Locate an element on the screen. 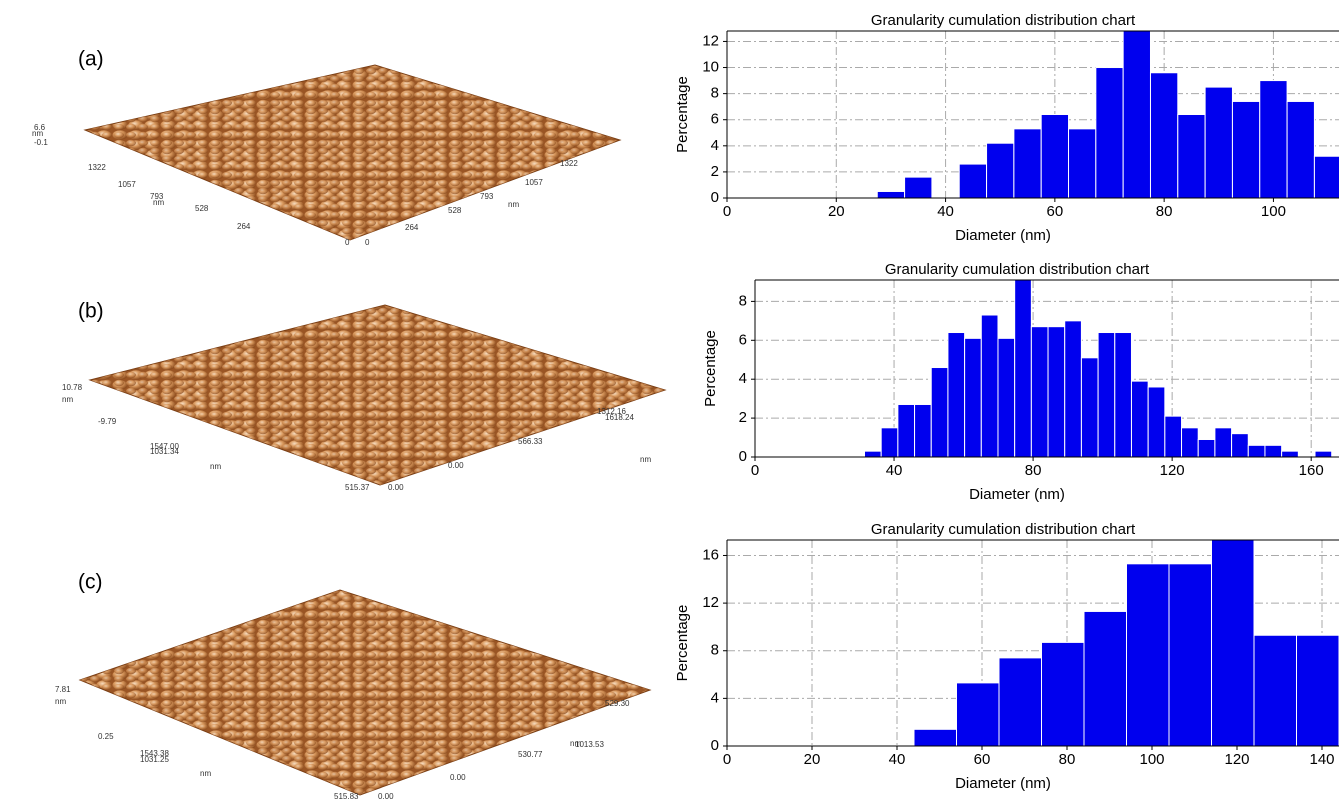 This screenshot has width=1339, height=803. afm-axis-label: 1547.00 is located at coordinates (164, 446).